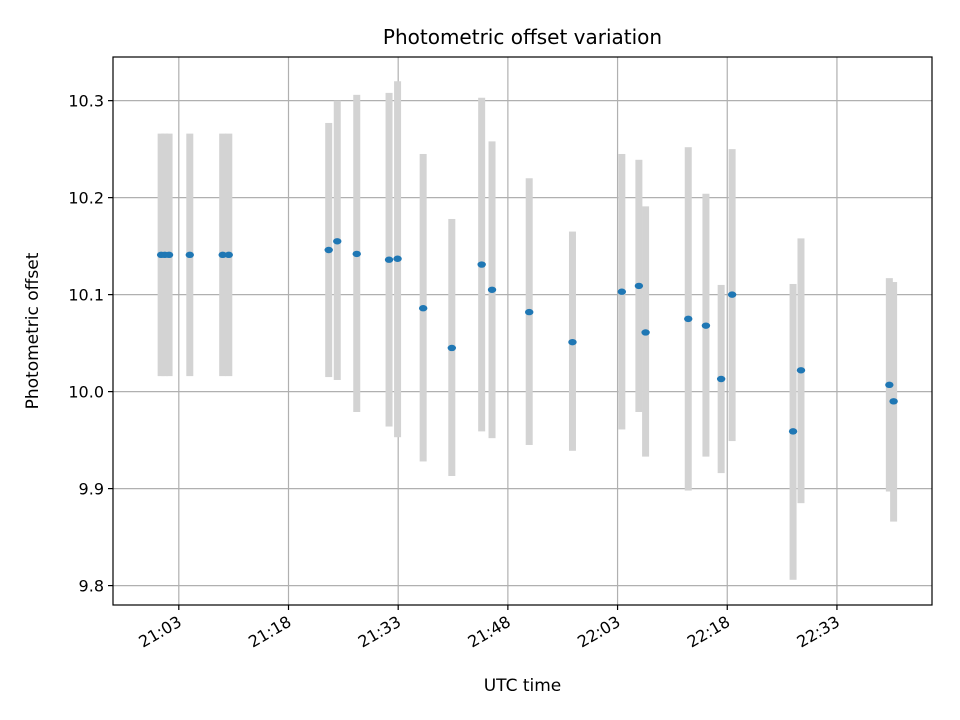 Image resolution: width=960 pixels, height=720 pixels. Describe the element at coordinates (523, 686) in the screenshot. I see `x-axis-label: UTC time` at that location.